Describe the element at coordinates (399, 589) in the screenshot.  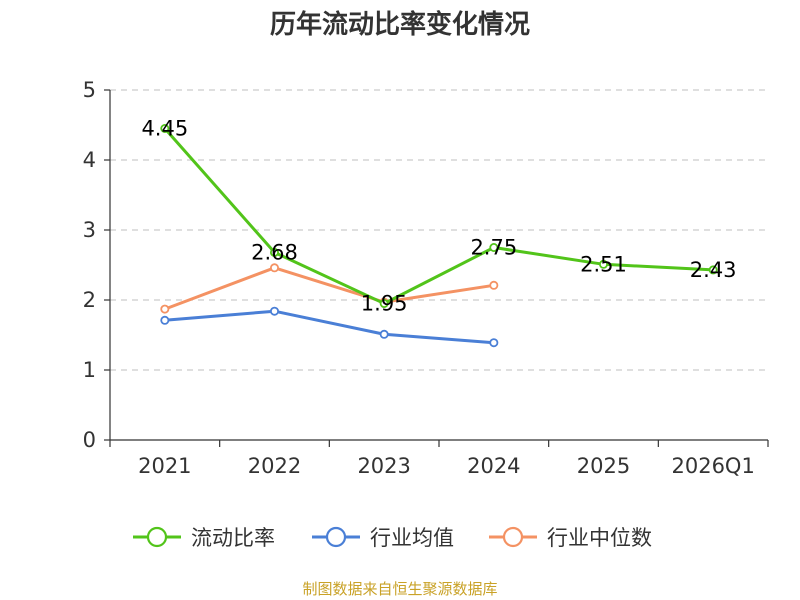
I see `source-note: 制图数据来自恒生聚源数据库` at that location.